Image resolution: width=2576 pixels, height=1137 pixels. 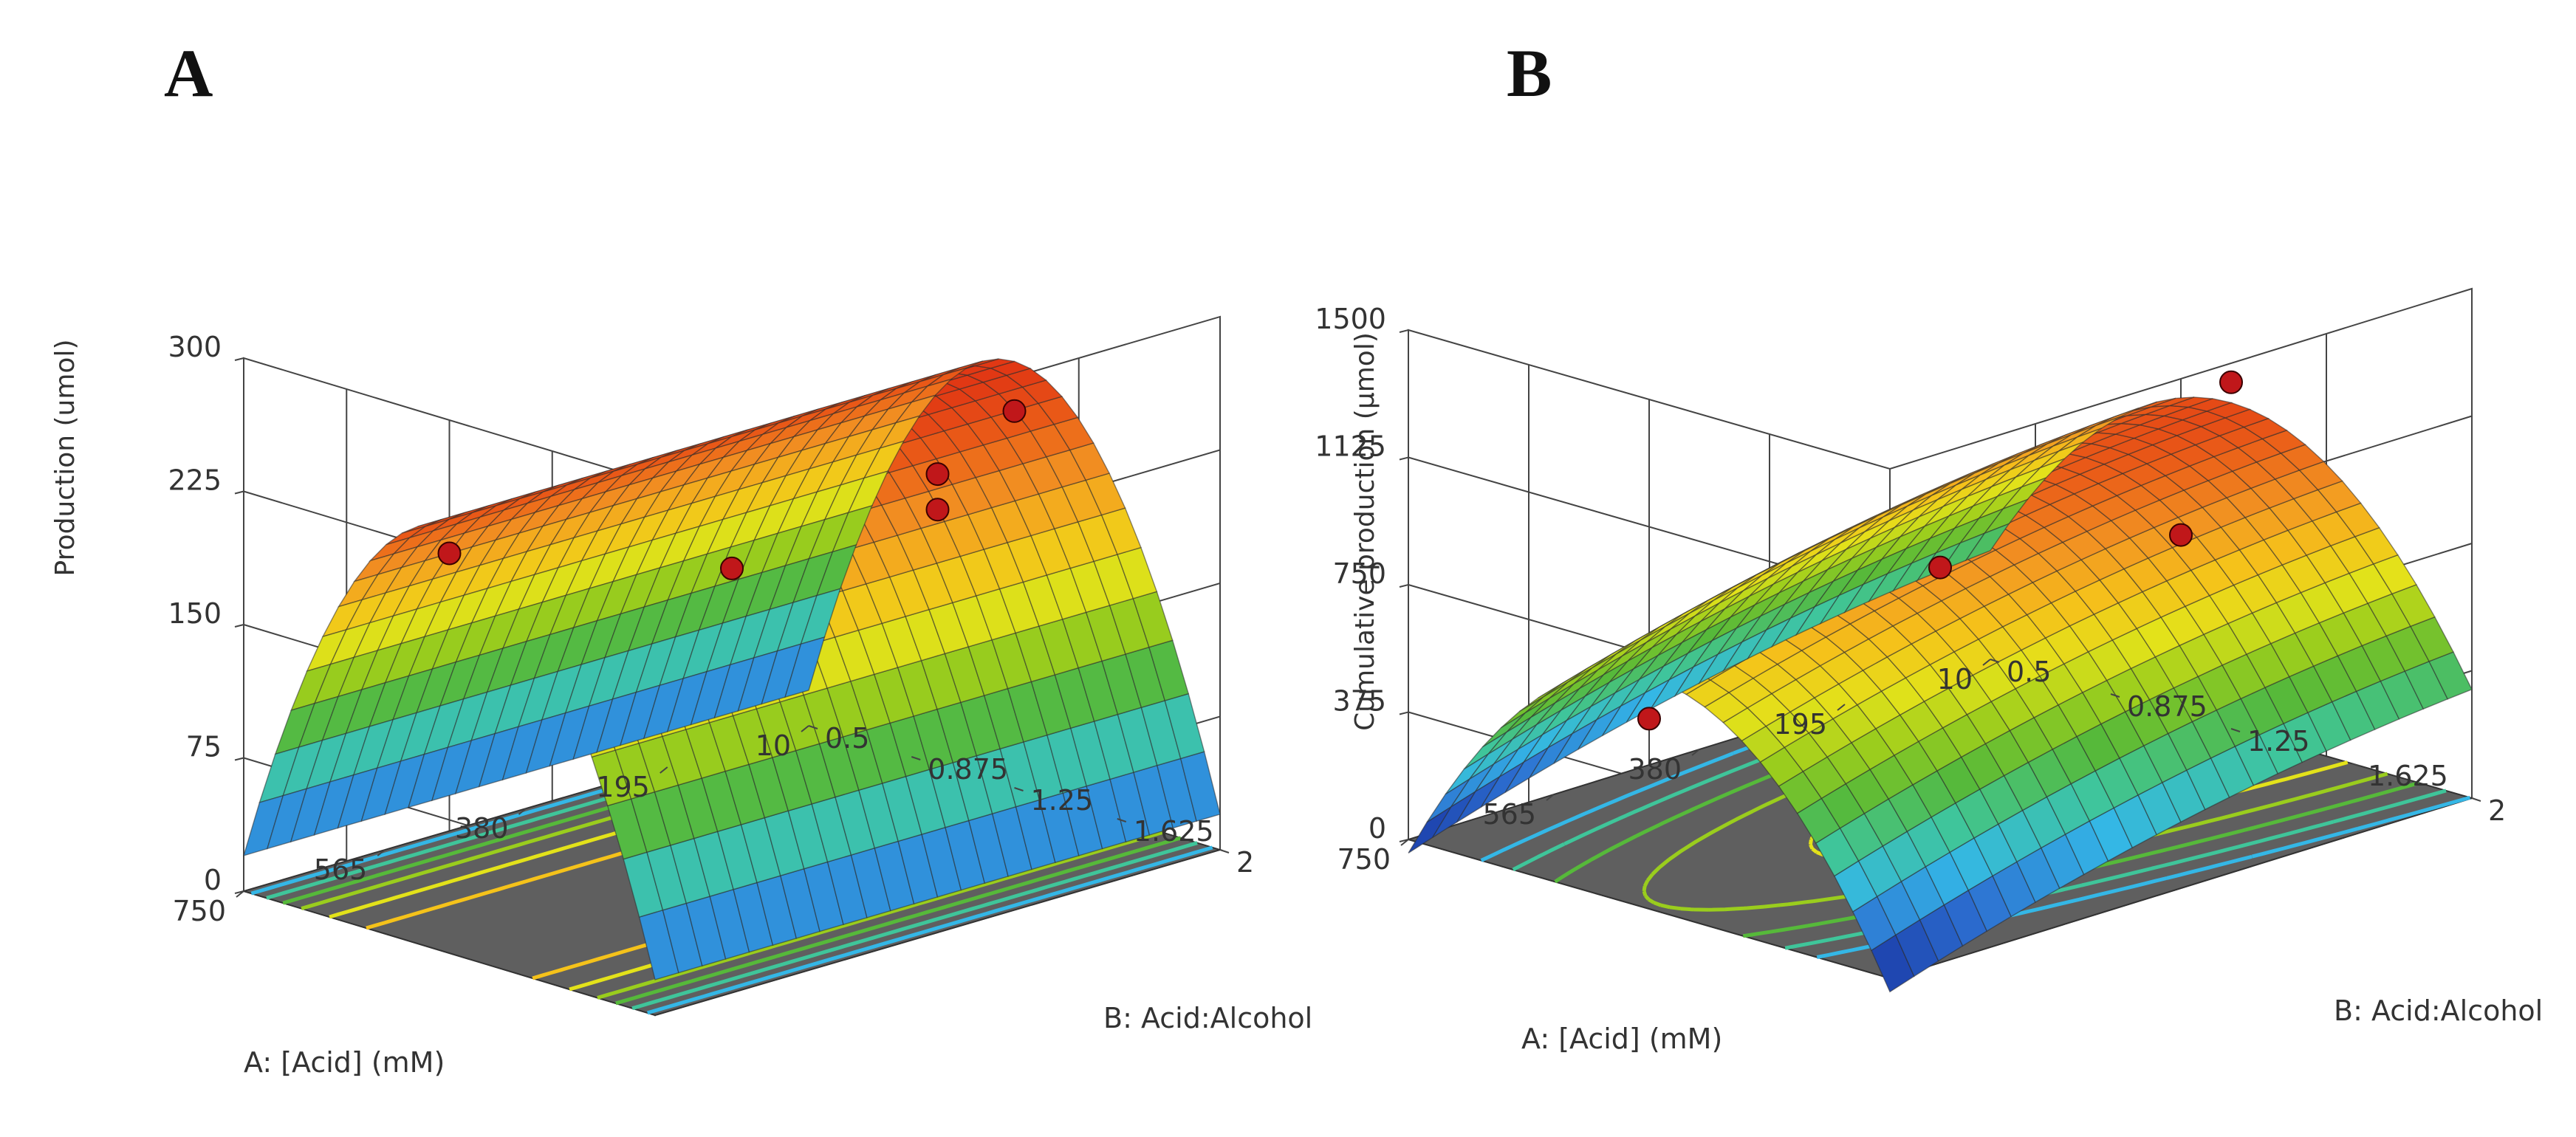 What do you see at coordinates (199, 911) in the screenshot?
I see `panel-a-x-tick-label: 750` at bounding box center [199, 911].